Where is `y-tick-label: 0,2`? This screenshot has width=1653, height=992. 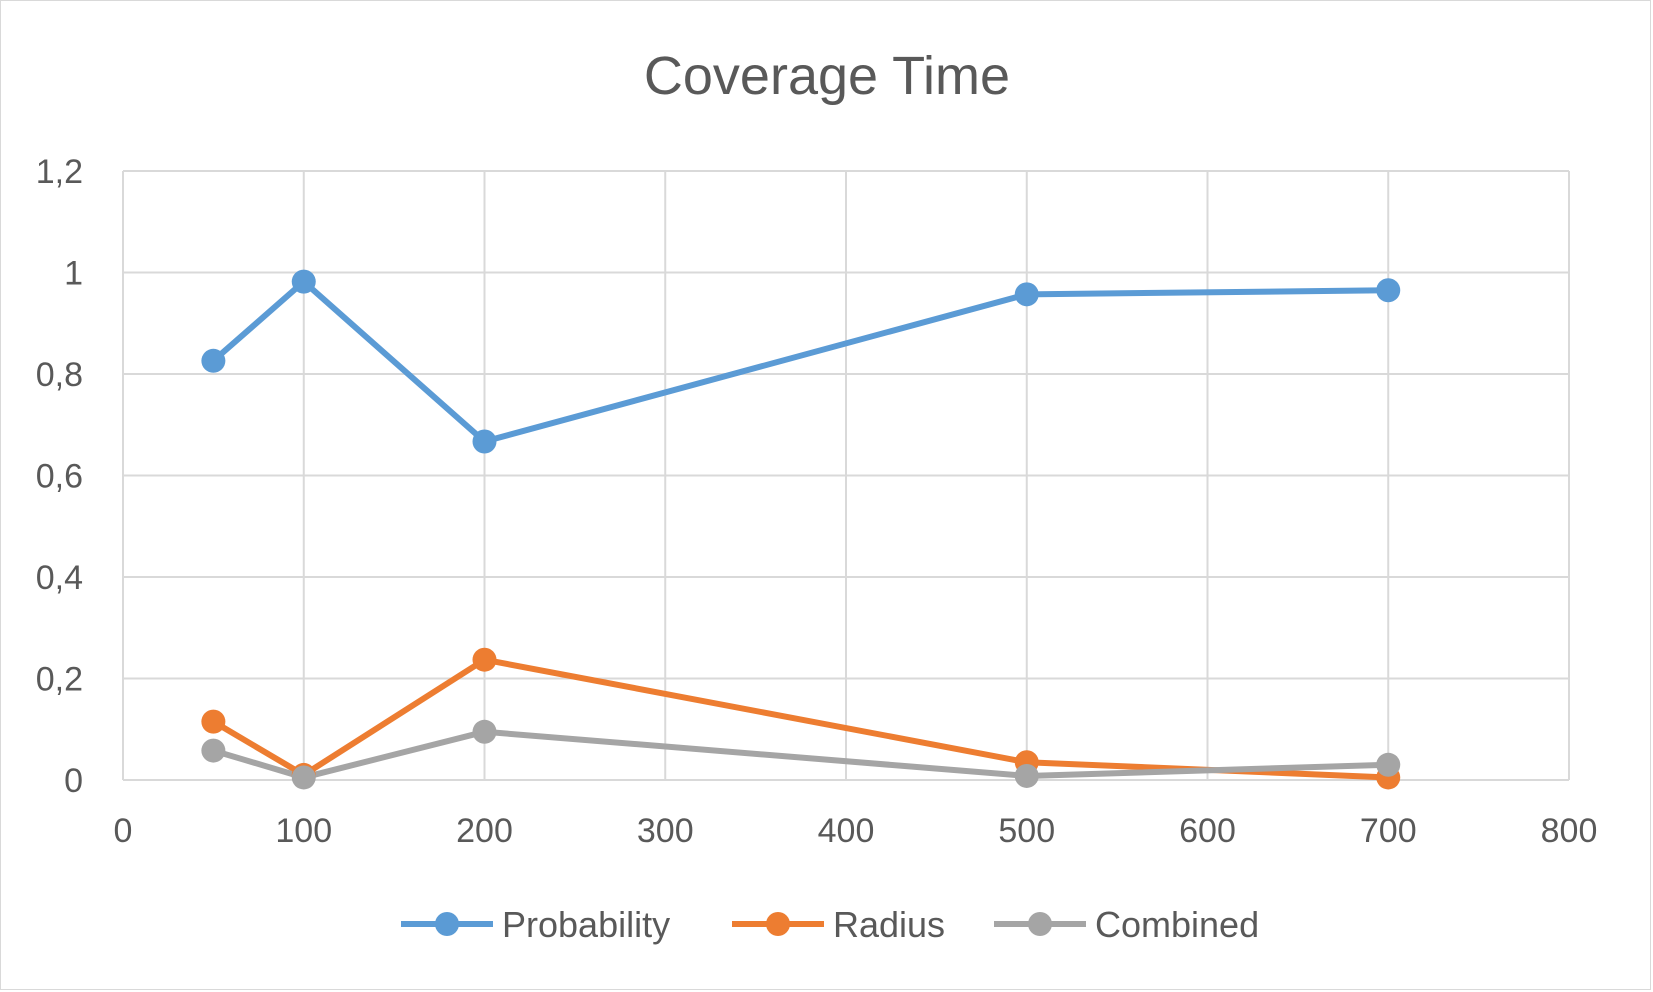
y-tick-label: 0,2 is located at coordinates (59, 680).